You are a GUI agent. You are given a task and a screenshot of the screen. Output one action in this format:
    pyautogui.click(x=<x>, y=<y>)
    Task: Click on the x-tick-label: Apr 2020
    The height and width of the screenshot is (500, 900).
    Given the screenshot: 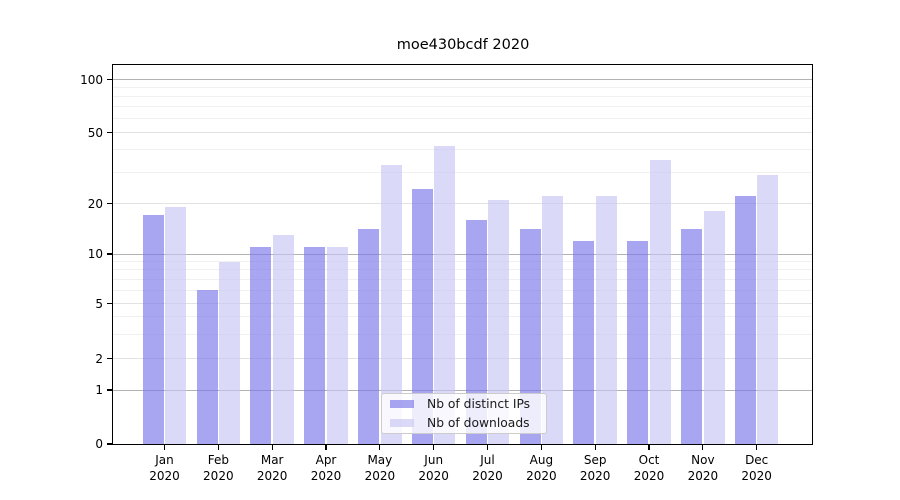 What is the action you would take?
    pyautogui.click(x=326, y=468)
    